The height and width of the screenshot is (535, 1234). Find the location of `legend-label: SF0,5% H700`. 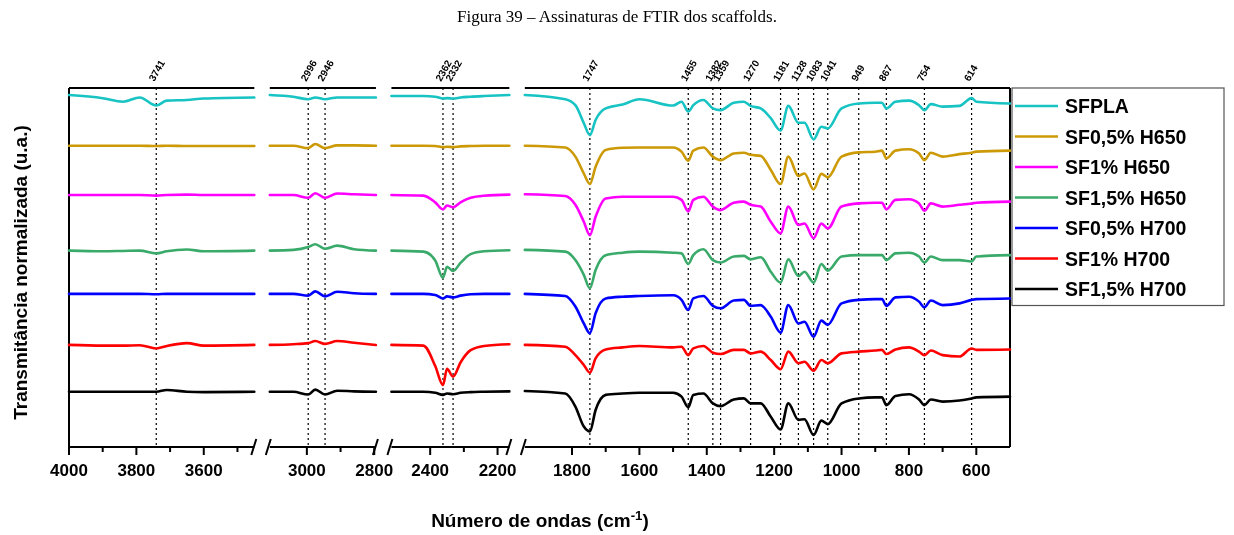

legend-label: SF0,5% H700 is located at coordinates (1126, 228).